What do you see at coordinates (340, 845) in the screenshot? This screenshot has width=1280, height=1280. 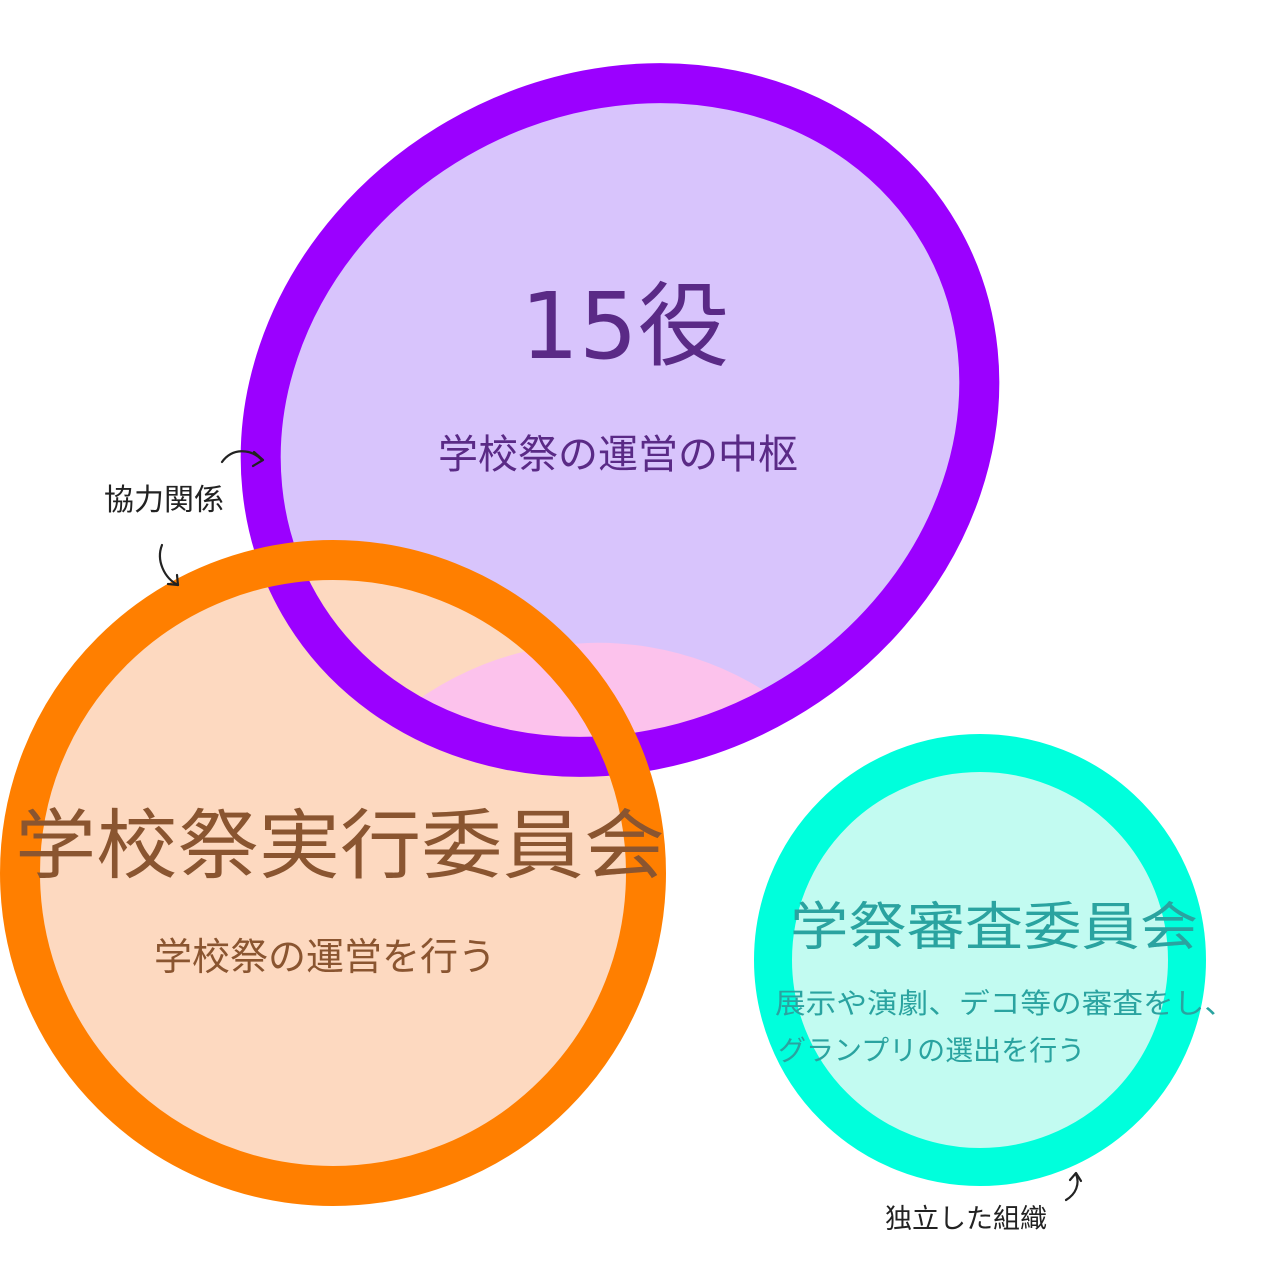 I see `left-group-title: 学校祭実行委員会` at bounding box center [340, 845].